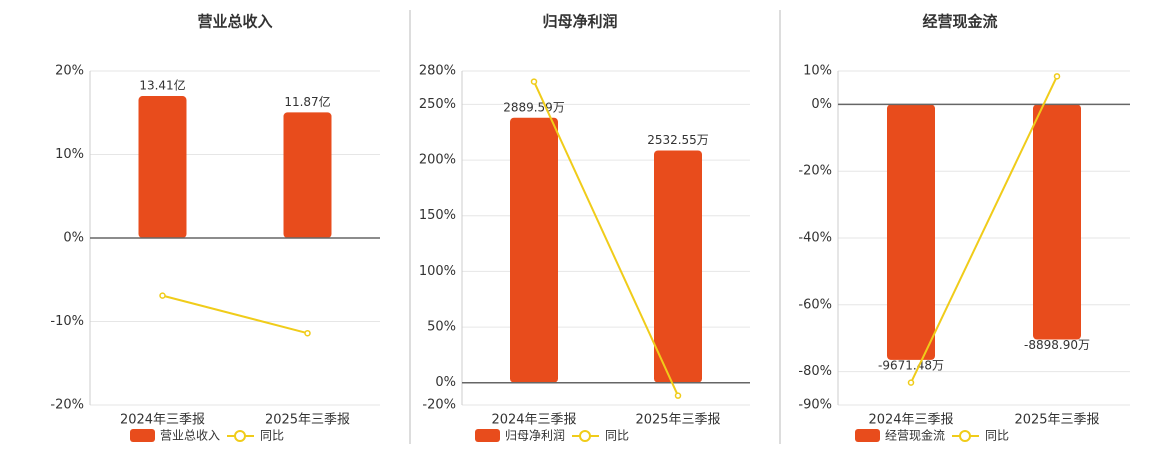 This screenshot has width=1160, height=450. Describe the element at coordinates (534, 107) in the screenshot. I see `value-label: 2889.59万` at that location.